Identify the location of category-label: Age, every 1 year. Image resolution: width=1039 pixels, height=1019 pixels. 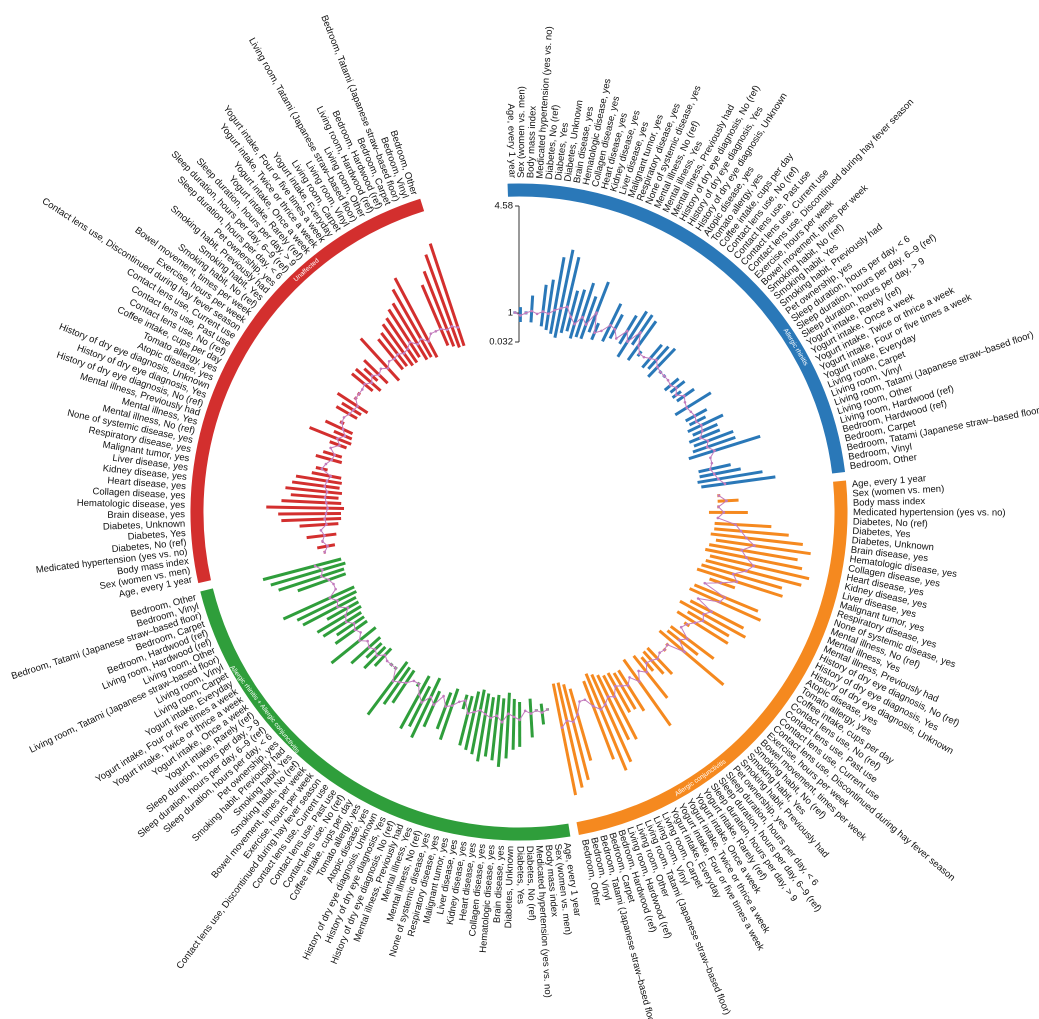
(511, 141).